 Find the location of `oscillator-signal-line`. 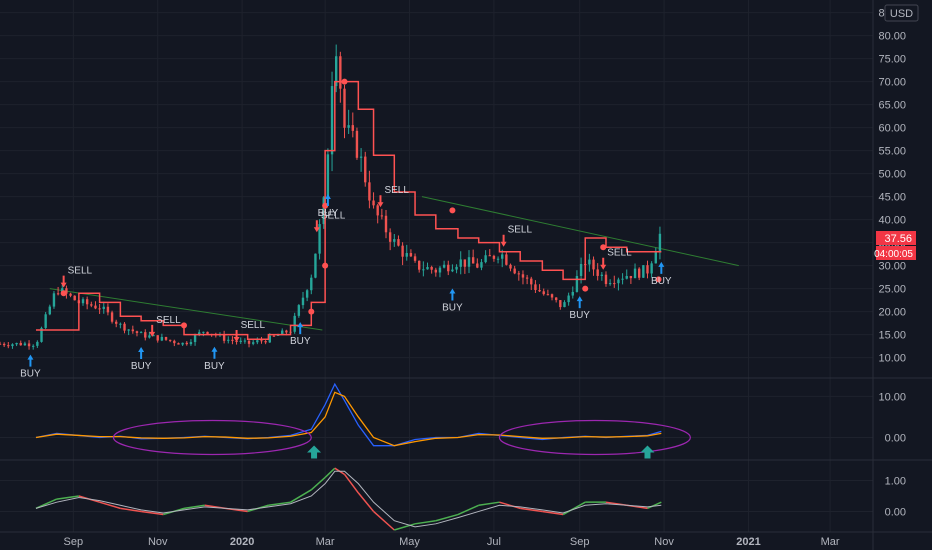

oscillator-signal-line is located at coordinates (348, 499).